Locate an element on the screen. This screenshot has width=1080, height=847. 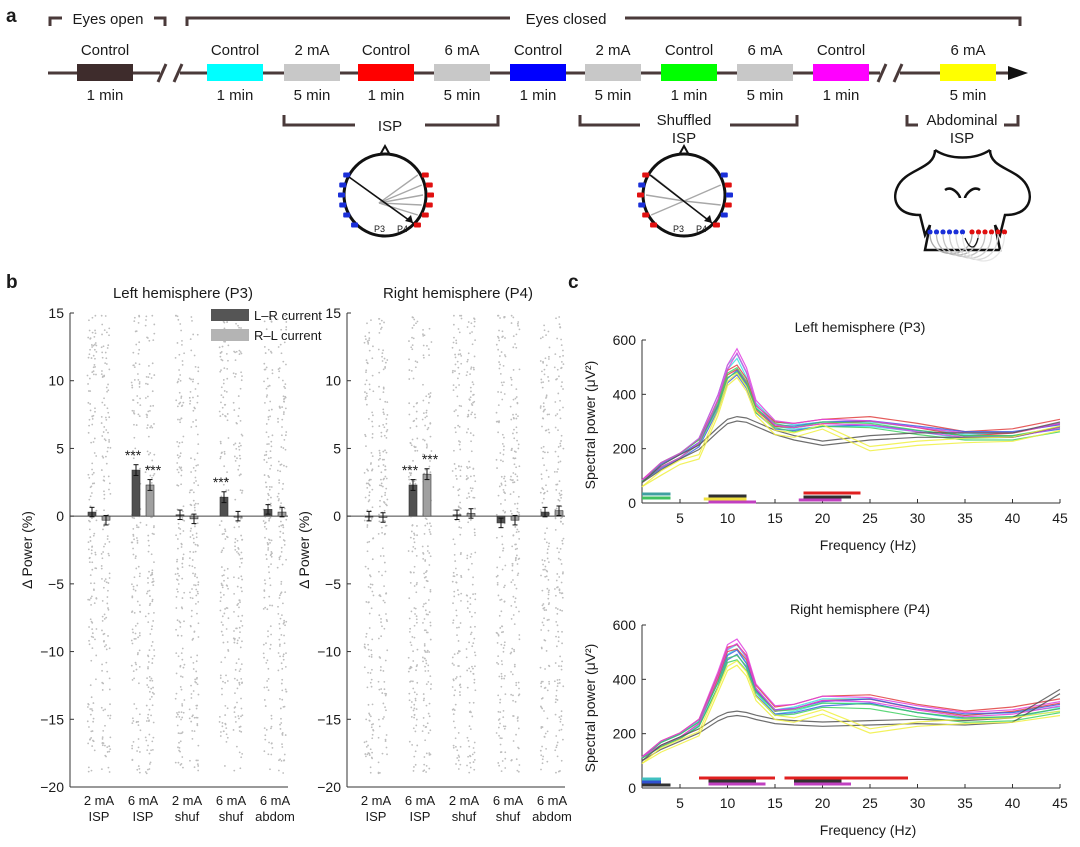
x-tick-label: 6 mA is located at coordinates (420, 800).